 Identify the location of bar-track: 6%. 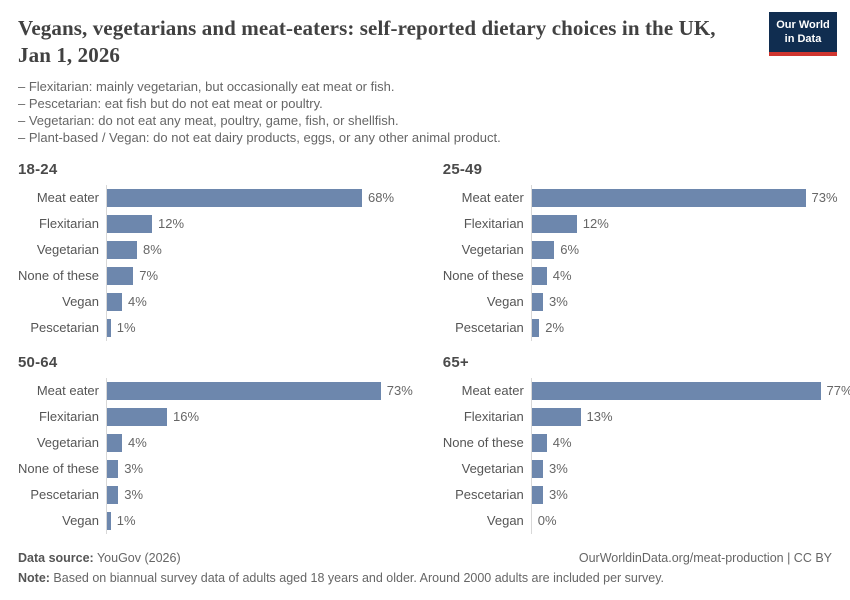
(690, 249).